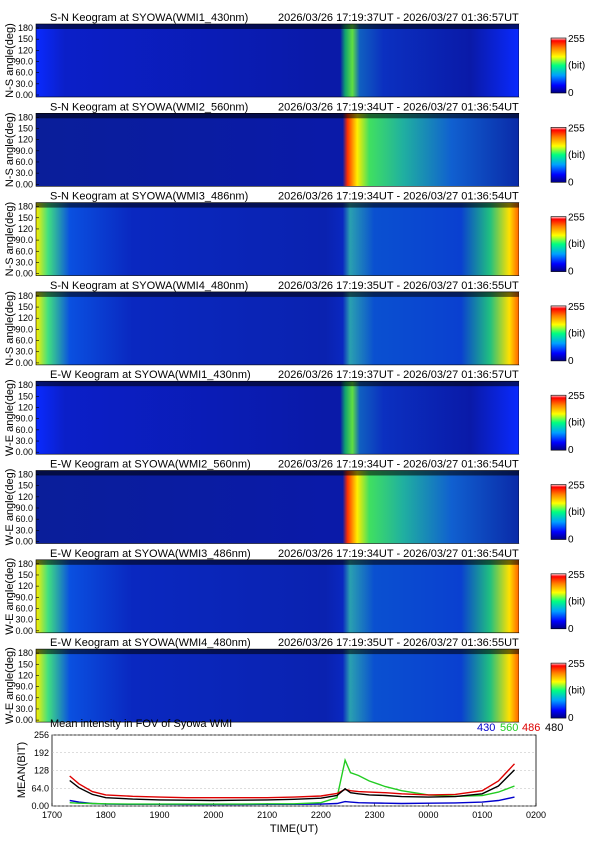 Image resolution: width=595 pixels, height=847 pixels. Describe the element at coordinates (294, 829) in the screenshot. I see `mean-xlabel: TIME(UT)` at that location.